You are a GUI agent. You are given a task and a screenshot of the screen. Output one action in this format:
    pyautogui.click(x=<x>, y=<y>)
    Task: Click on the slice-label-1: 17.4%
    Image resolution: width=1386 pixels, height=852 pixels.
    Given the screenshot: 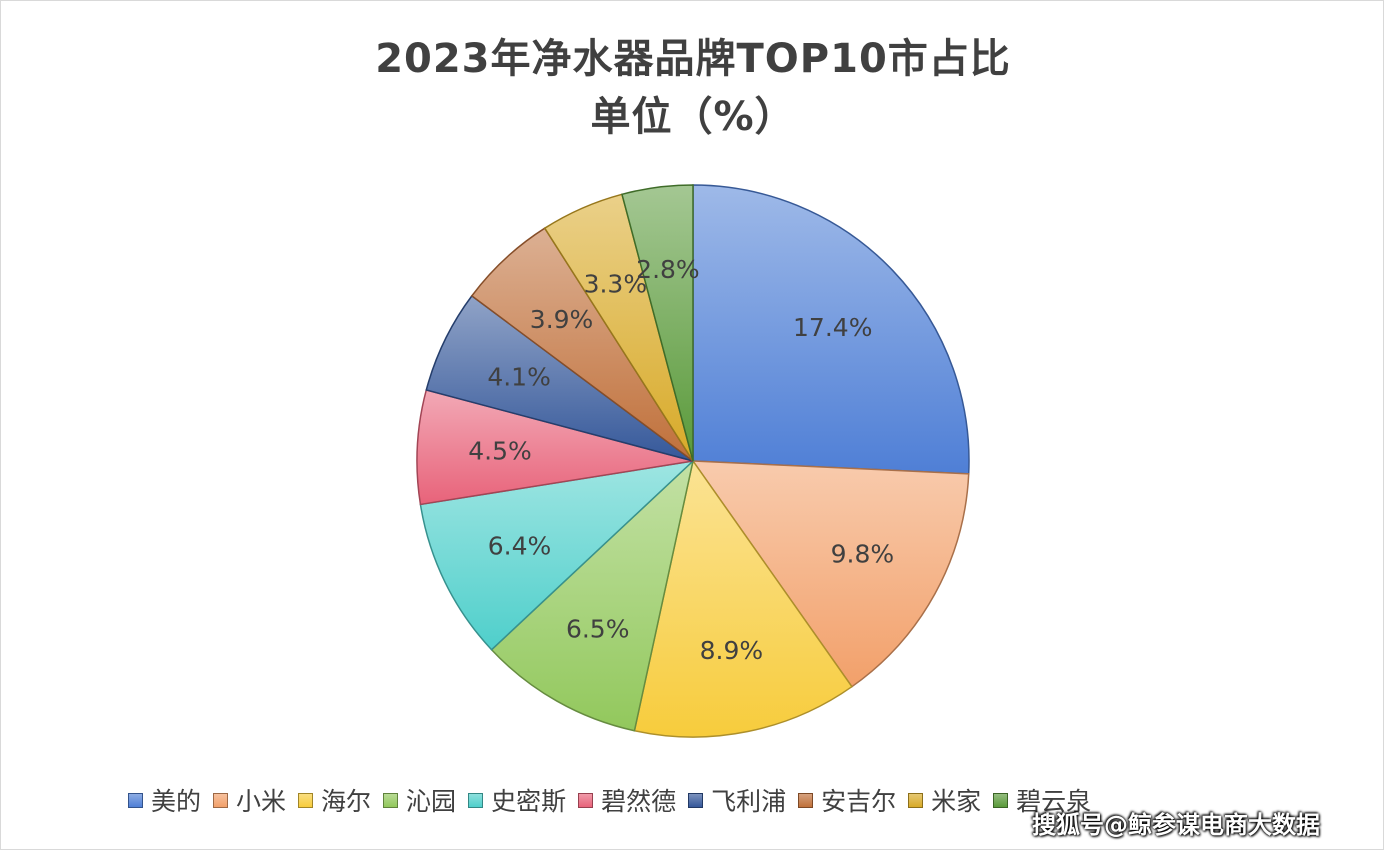 What is the action you would take?
    pyautogui.click(x=832, y=327)
    